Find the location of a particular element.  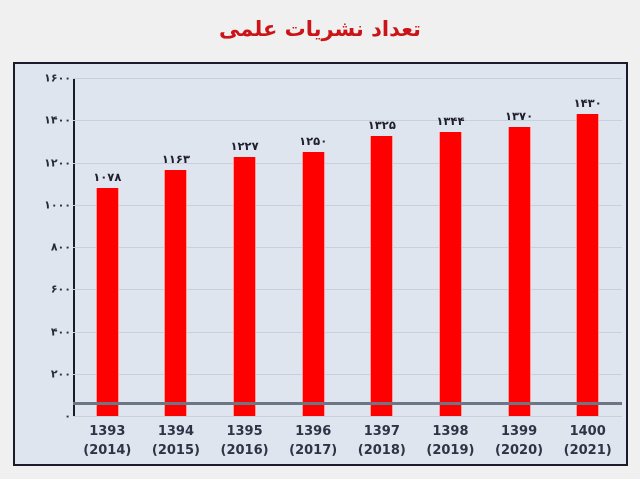

x-tick-jalali-year: 1396 is located at coordinates (313, 431).